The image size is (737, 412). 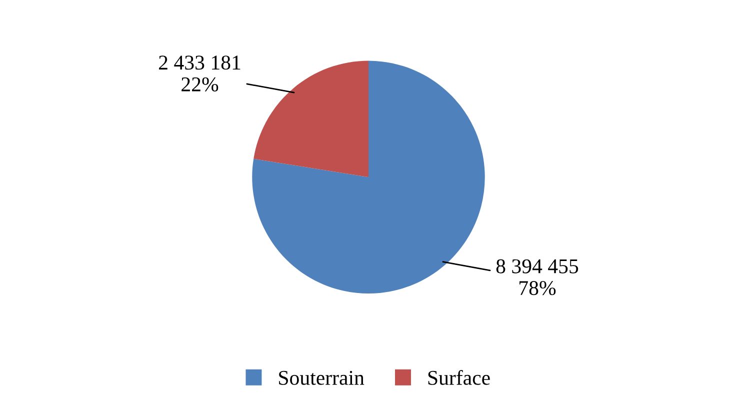 I want to click on data-label: 8 394 455 78%, so click(x=537, y=277).